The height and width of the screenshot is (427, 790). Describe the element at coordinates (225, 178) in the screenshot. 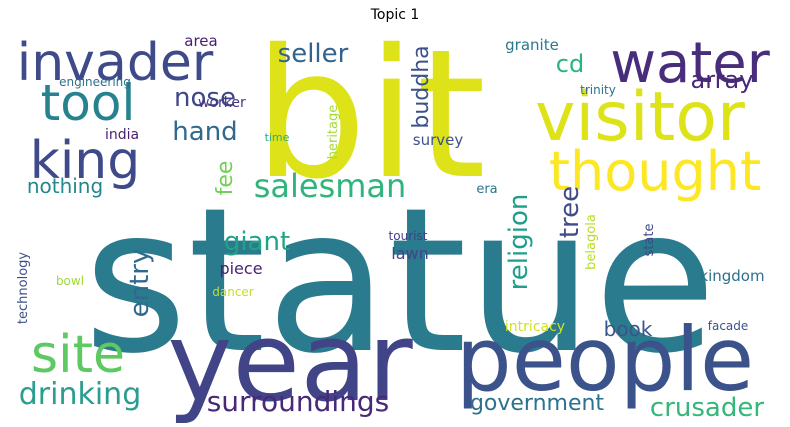

I see `word-fee: fee` at that location.